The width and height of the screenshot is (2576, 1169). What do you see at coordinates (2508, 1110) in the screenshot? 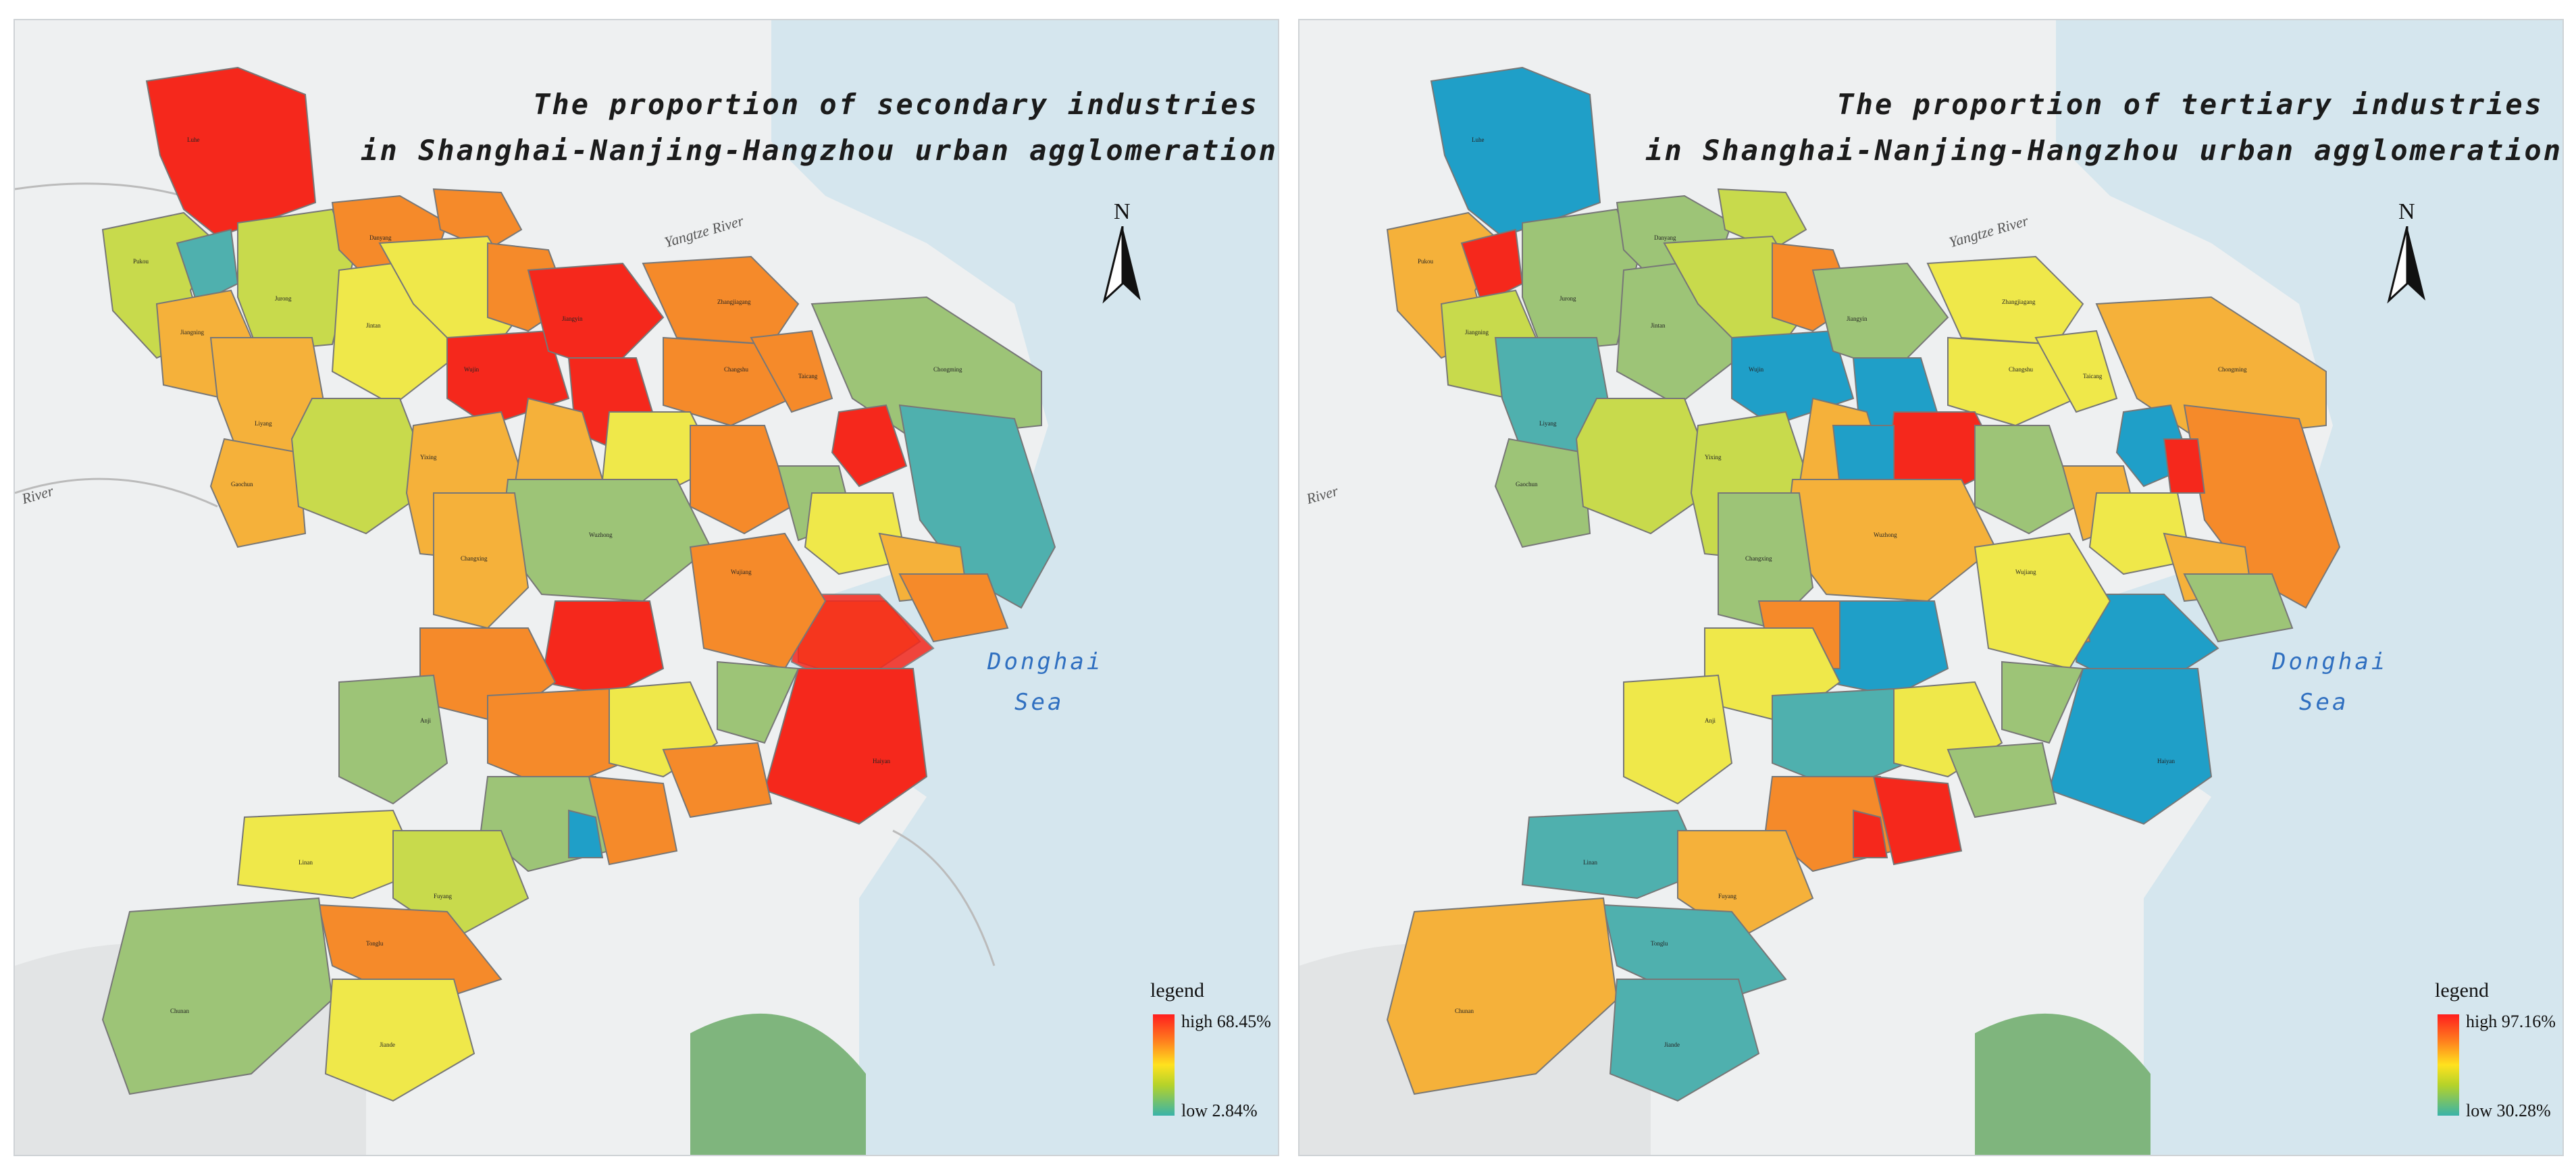
I see `legend-low: low 30.28%` at bounding box center [2508, 1110].